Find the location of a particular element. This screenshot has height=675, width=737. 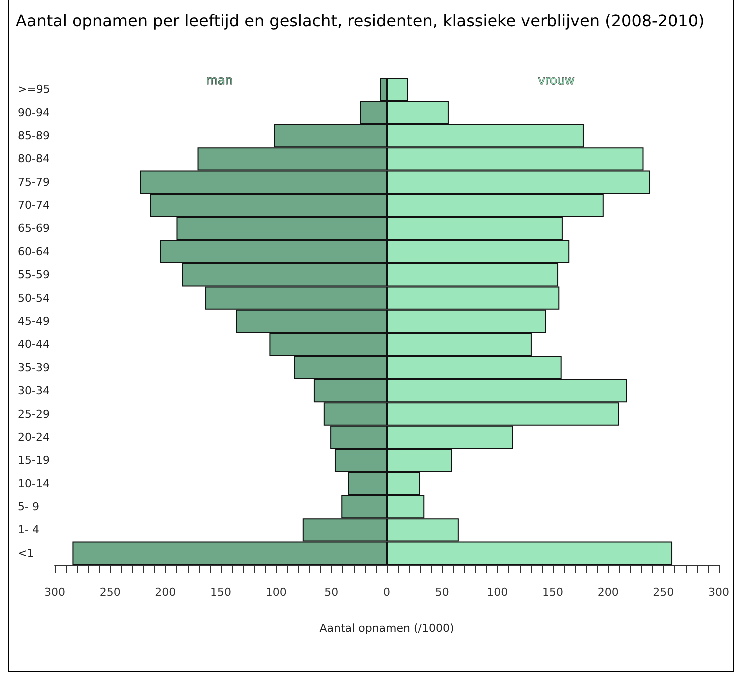

y-tick-label: <1 is located at coordinates (26, 553).